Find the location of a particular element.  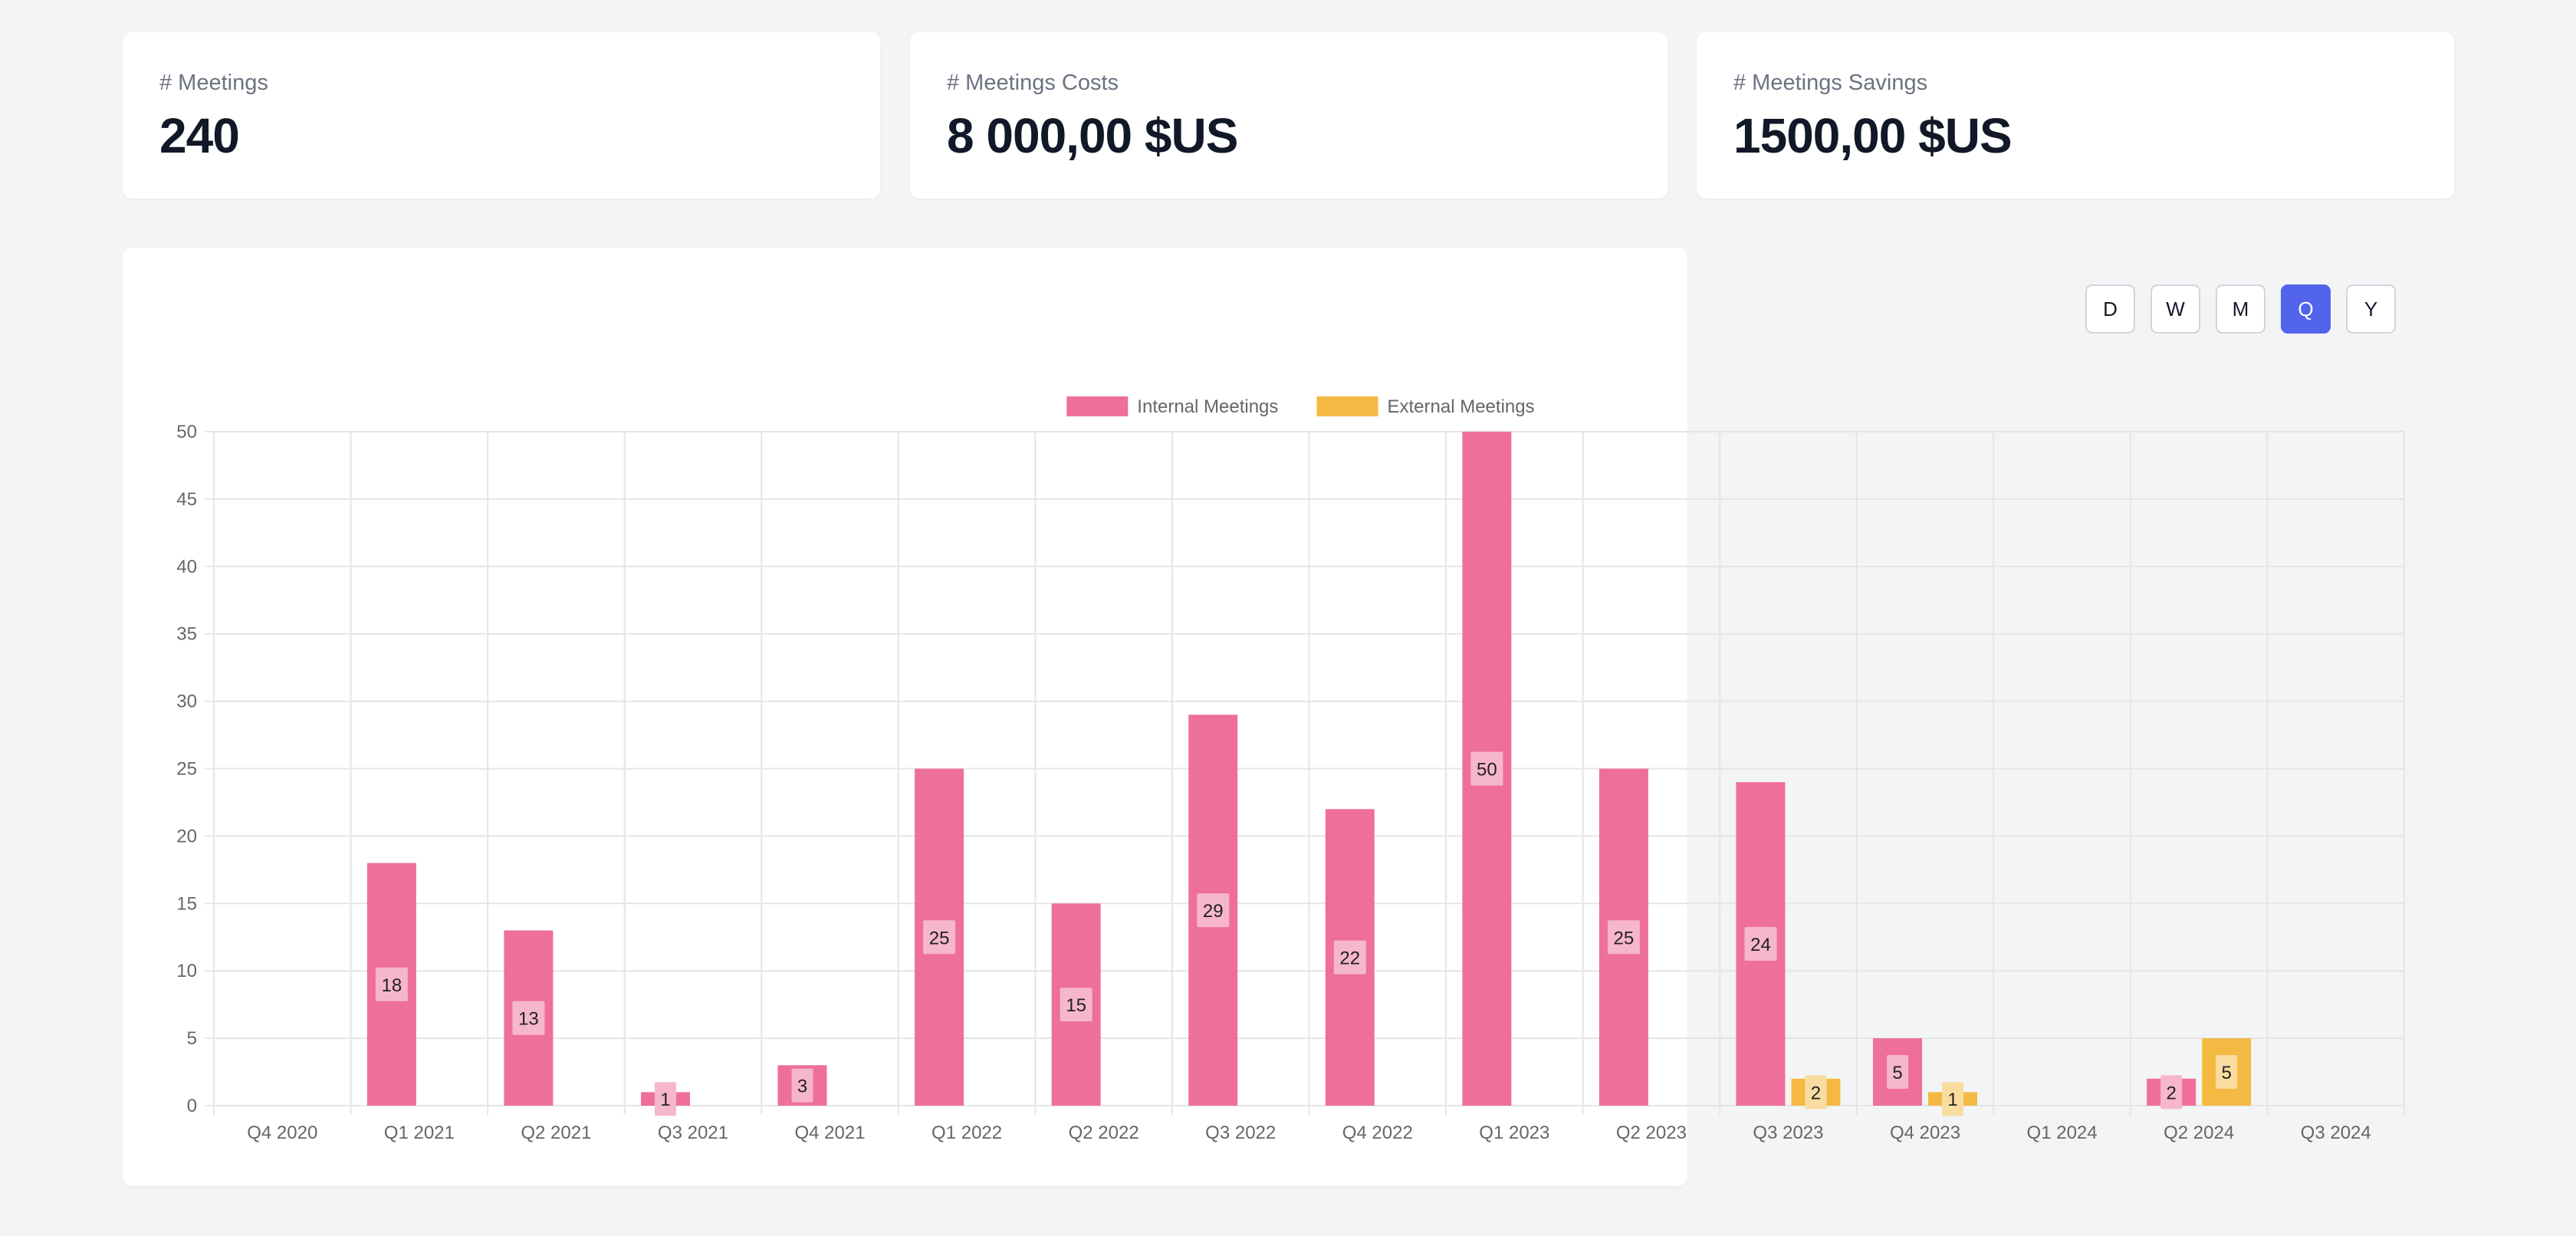

legend-label: Internal Meetings is located at coordinates (1207, 406).